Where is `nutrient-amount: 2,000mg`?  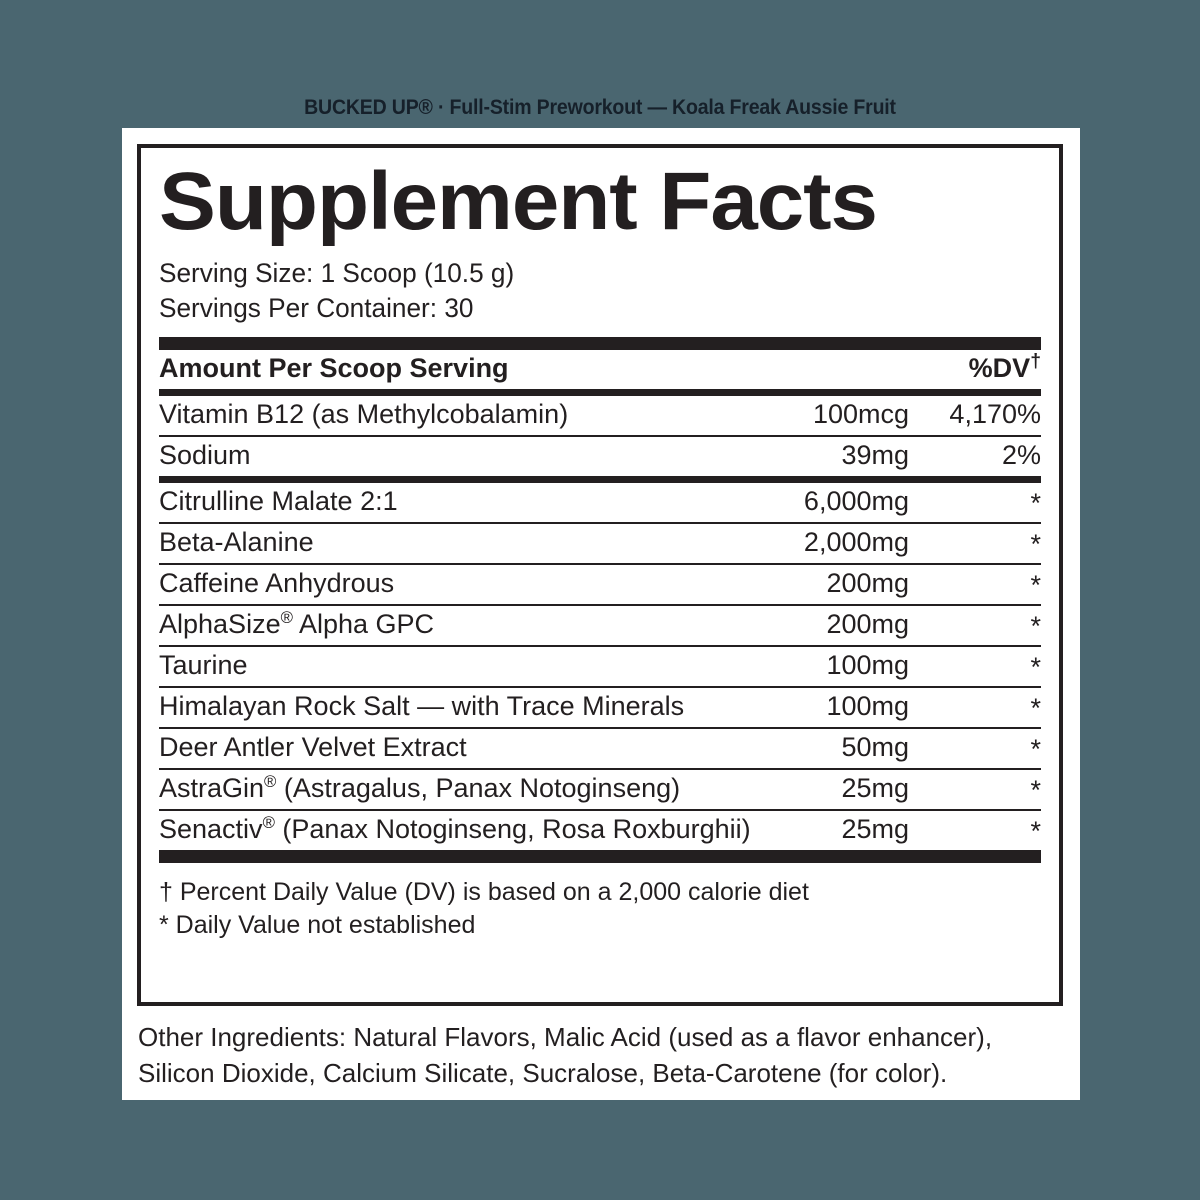
nutrient-amount: 2,000mg is located at coordinates (856, 542).